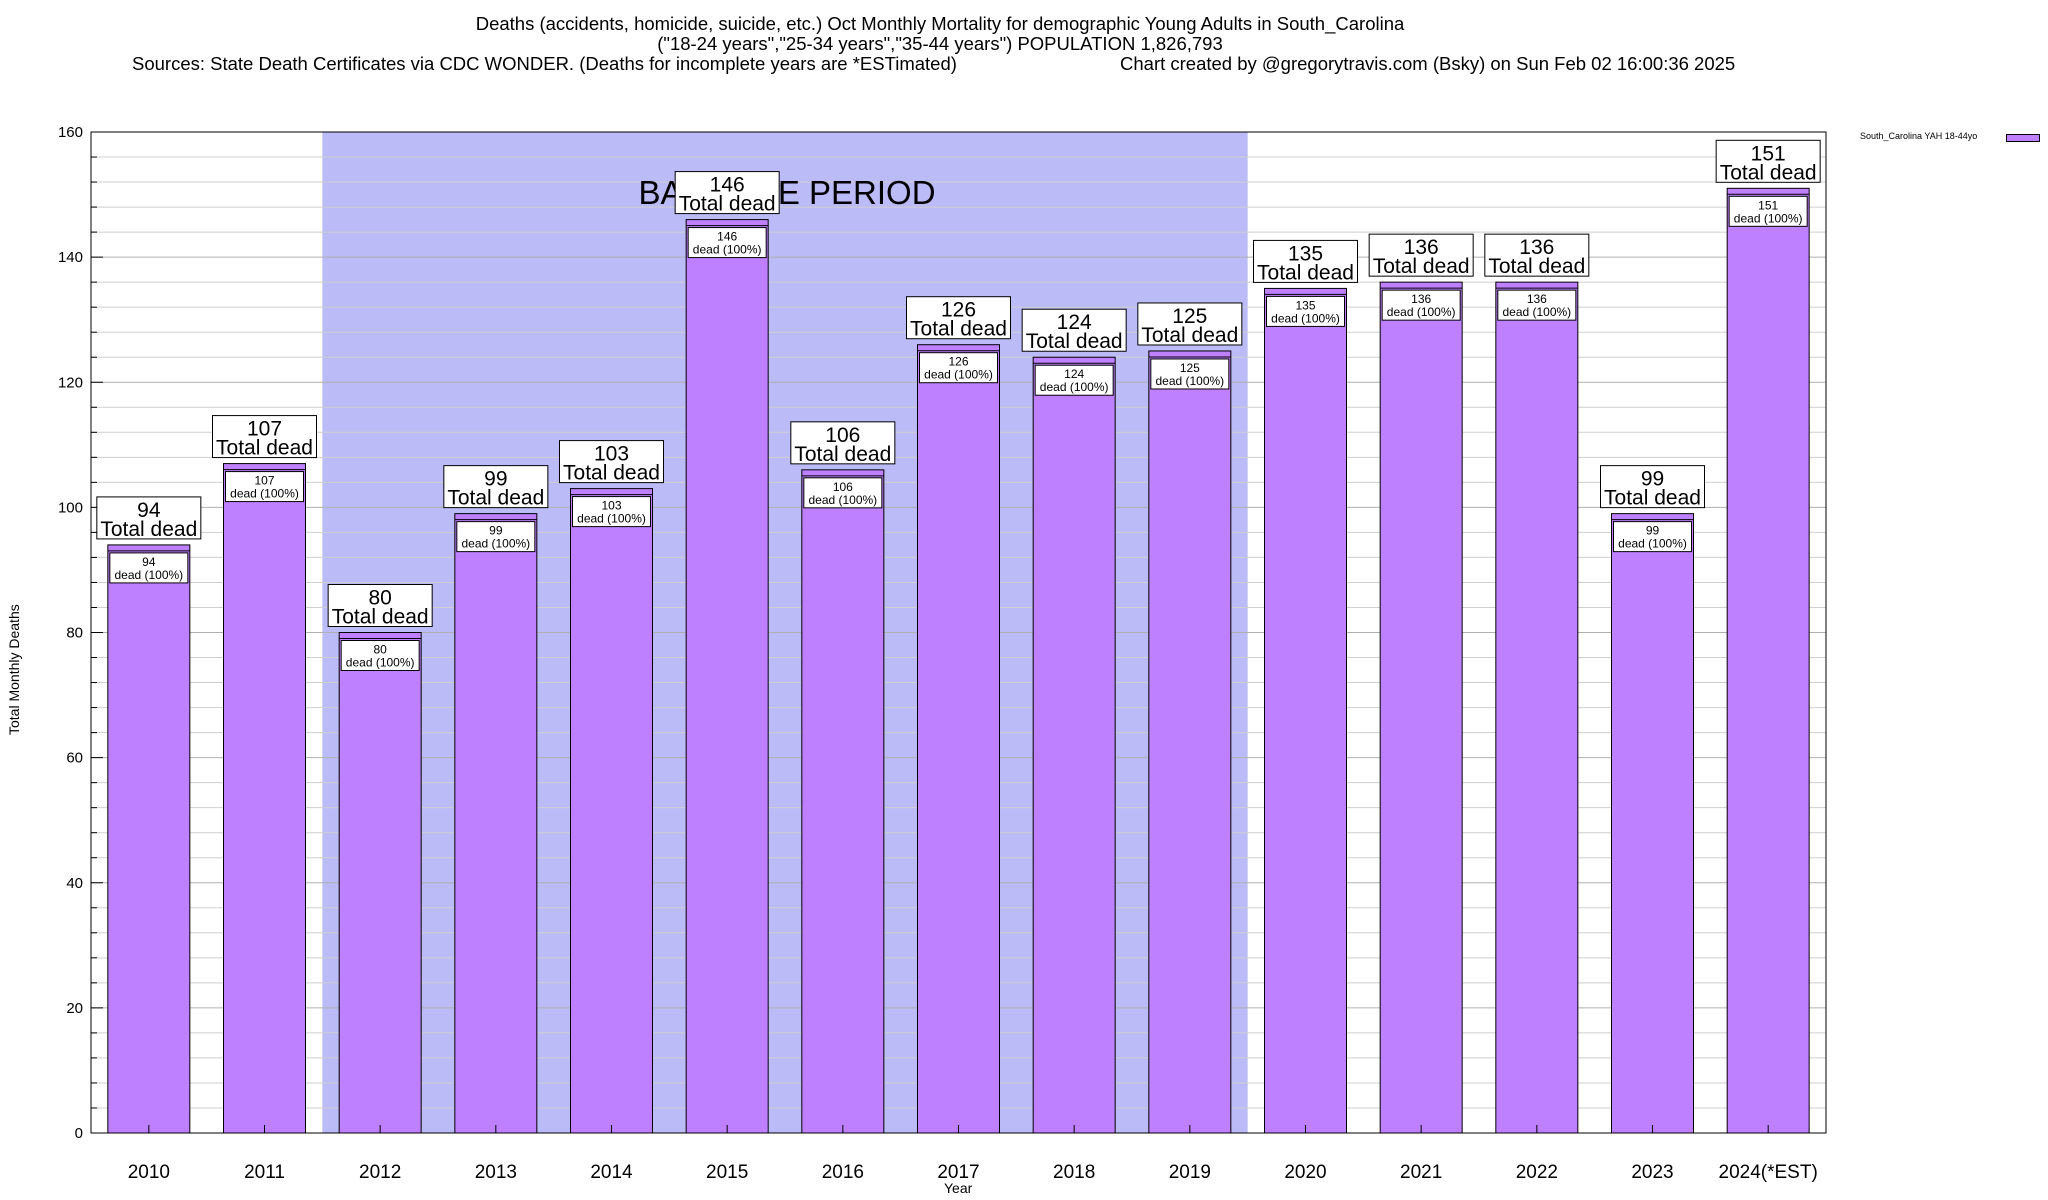 Image resolution: width=2048 pixels, height=1200 pixels. I want to click on legend-label: South_Carolina YAH 18-44yo, so click(1919, 136).